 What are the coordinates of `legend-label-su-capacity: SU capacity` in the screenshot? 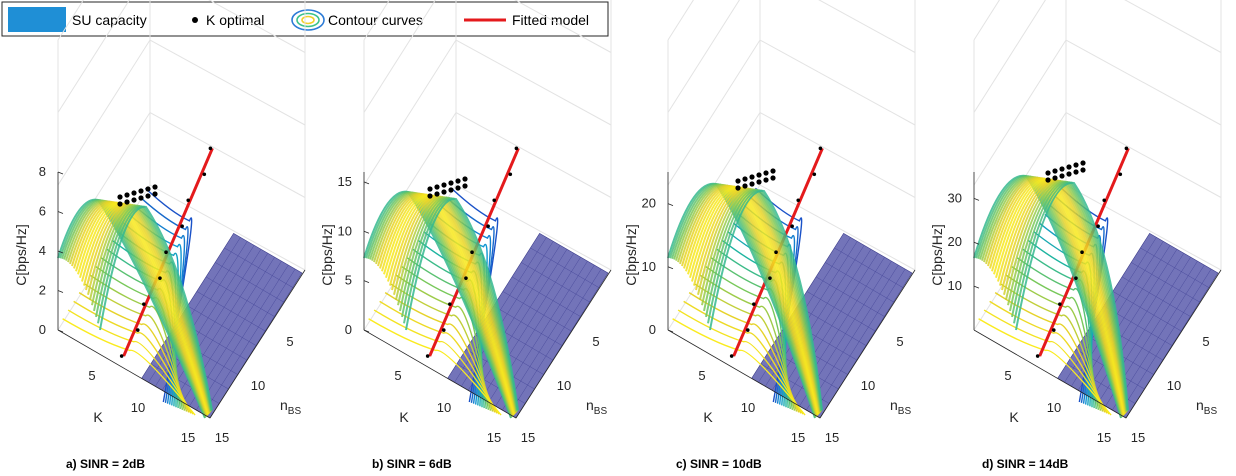 It's located at (109, 20).